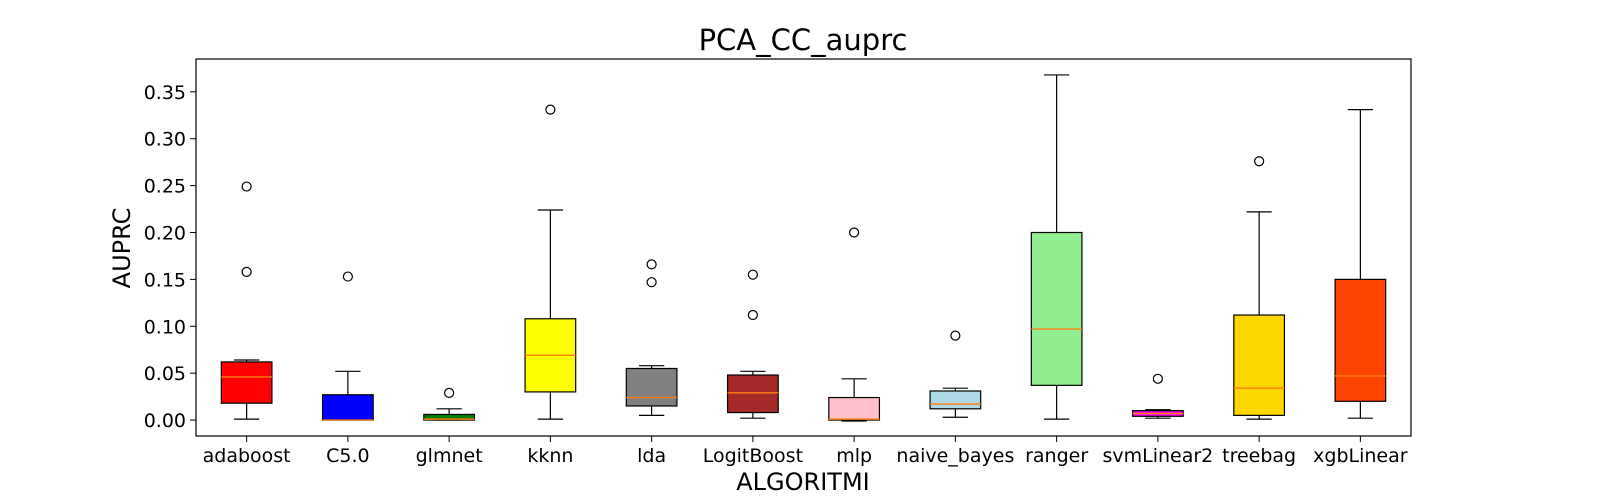 The height and width of the screenshot is (500, 1600). Describe the element at coordinates (1360, 456) in the screenshot. I see `x-tick-label: xgbLinear` at that location.